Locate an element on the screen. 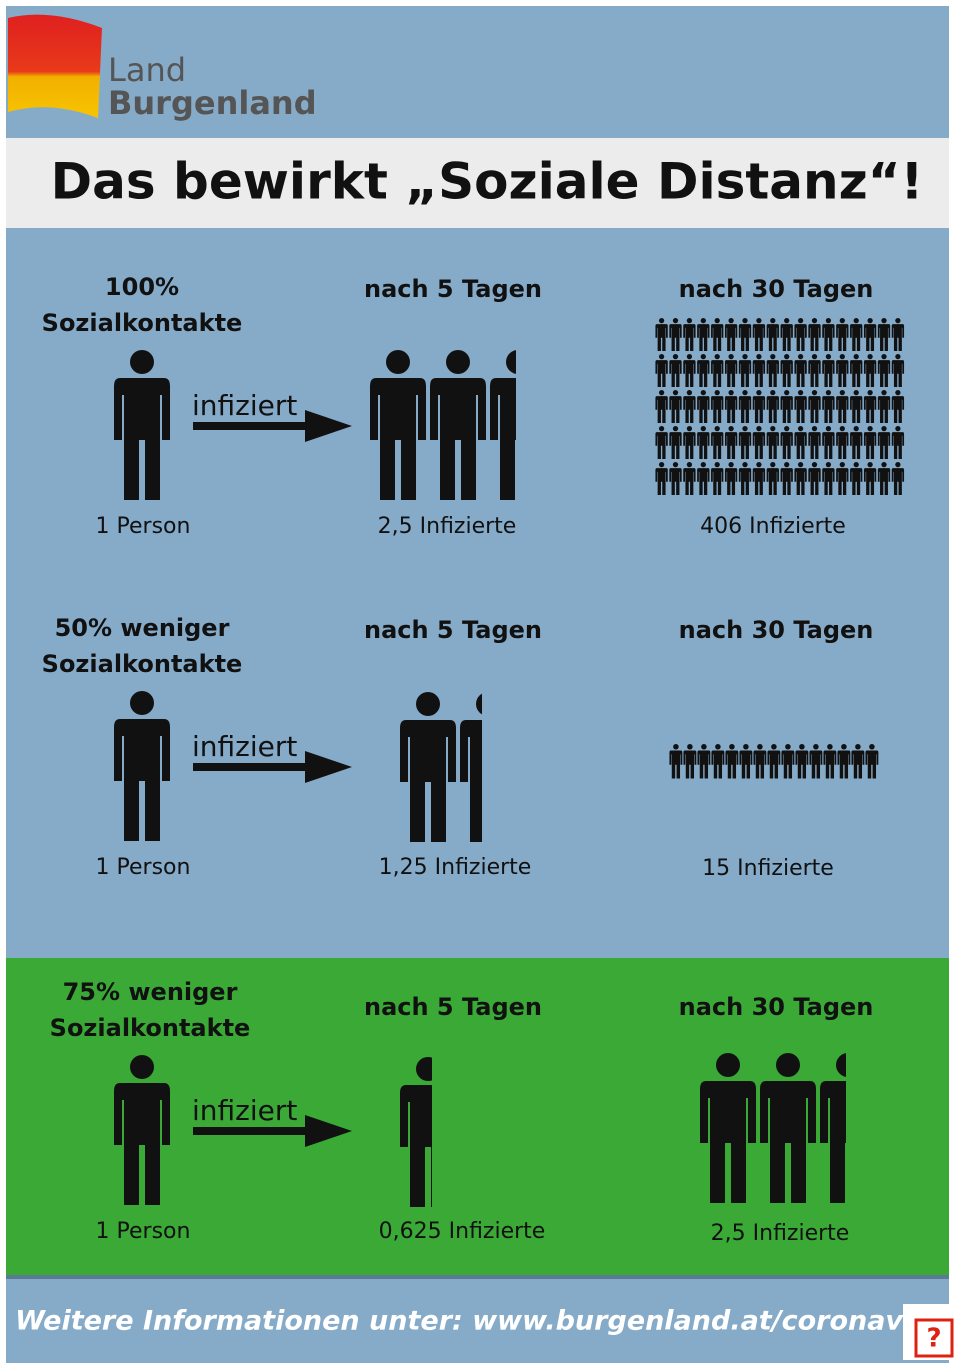 The width and height of the screenshot is (955, 1367). title-band is located at coordinates (477, 183).